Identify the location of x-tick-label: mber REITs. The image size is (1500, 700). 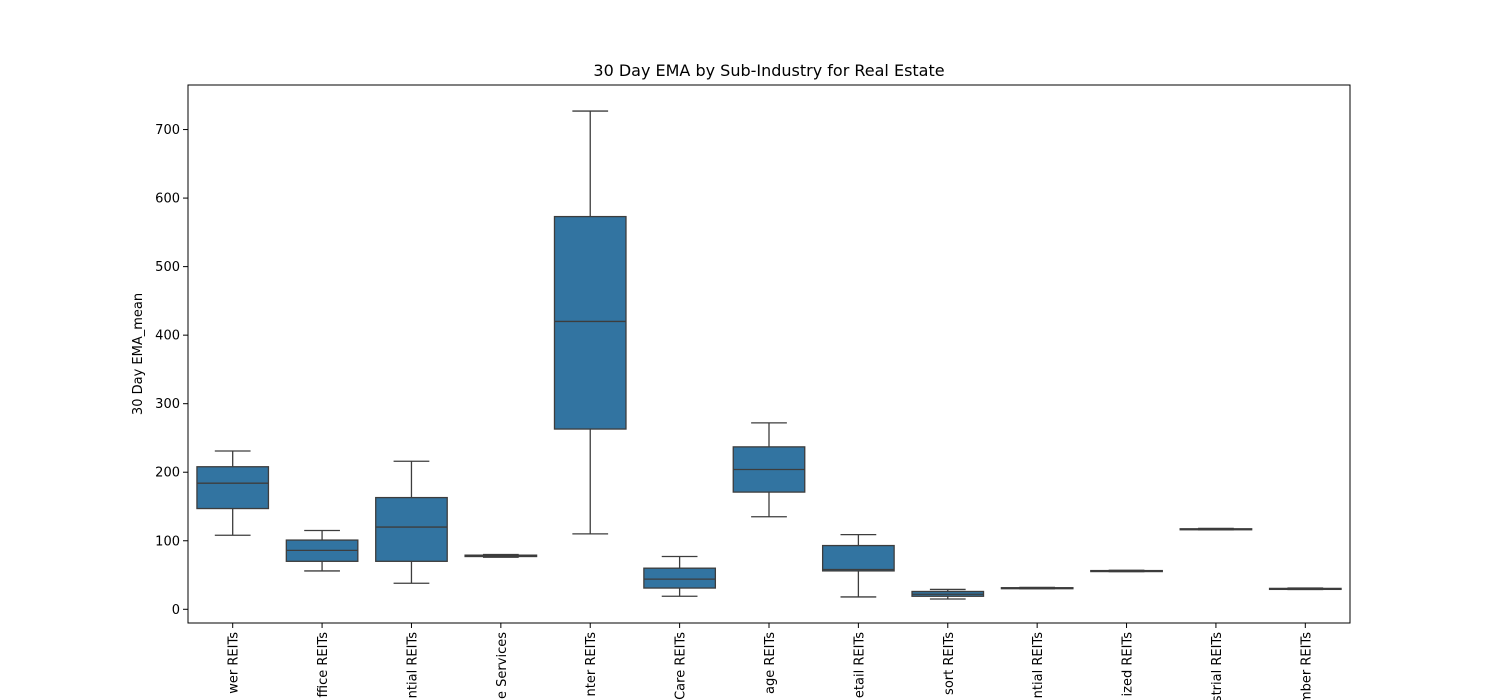
(1306, 666).